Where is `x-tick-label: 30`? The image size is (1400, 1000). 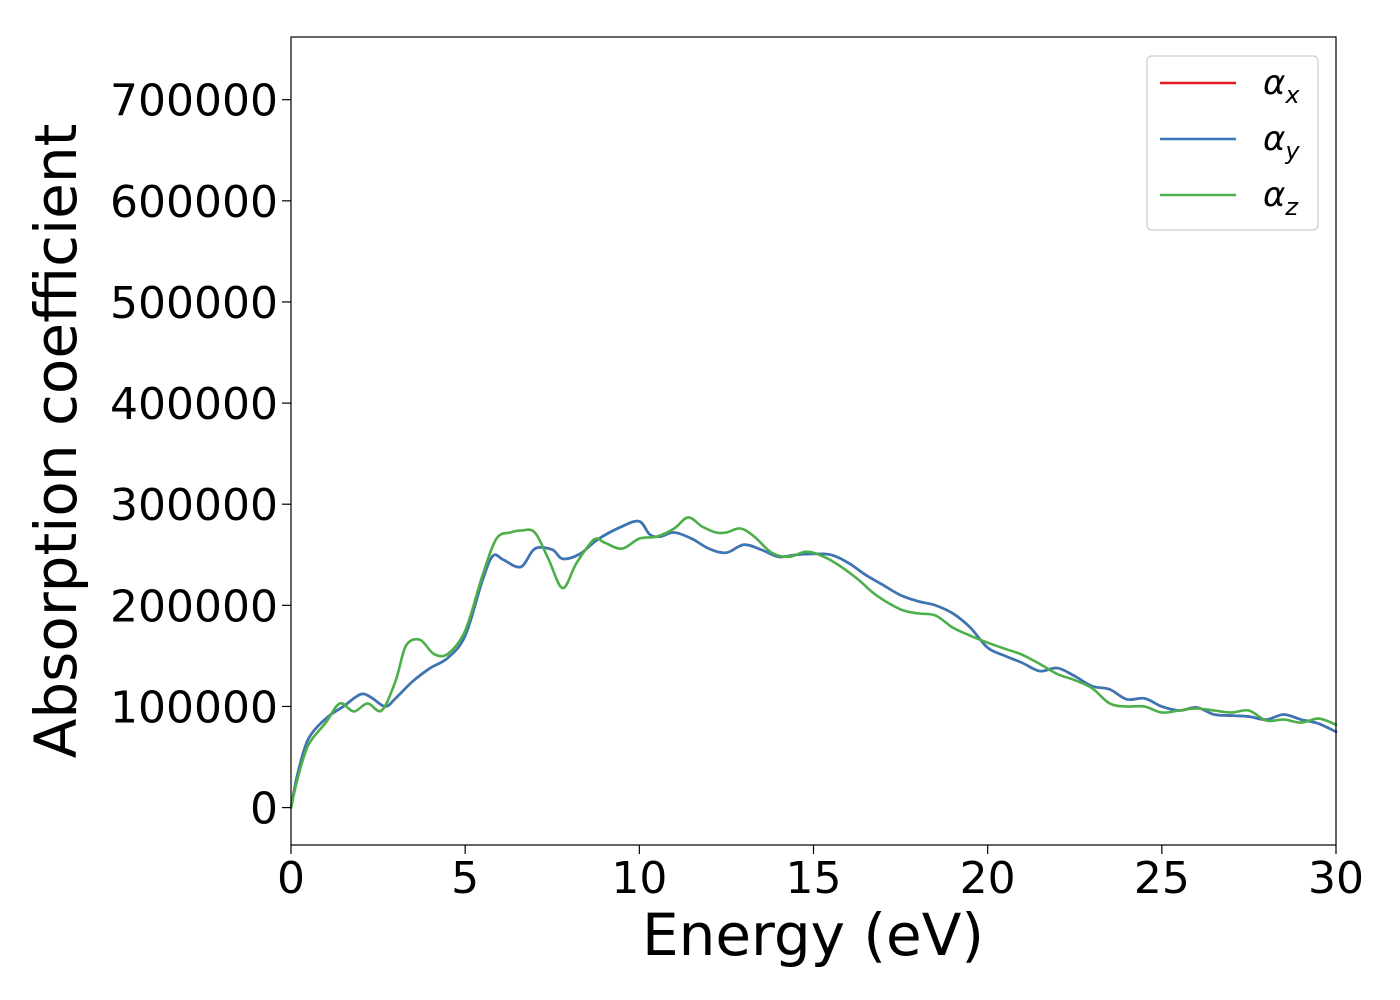
x-tick-label: 30 is located at coordinates (1336, 878).